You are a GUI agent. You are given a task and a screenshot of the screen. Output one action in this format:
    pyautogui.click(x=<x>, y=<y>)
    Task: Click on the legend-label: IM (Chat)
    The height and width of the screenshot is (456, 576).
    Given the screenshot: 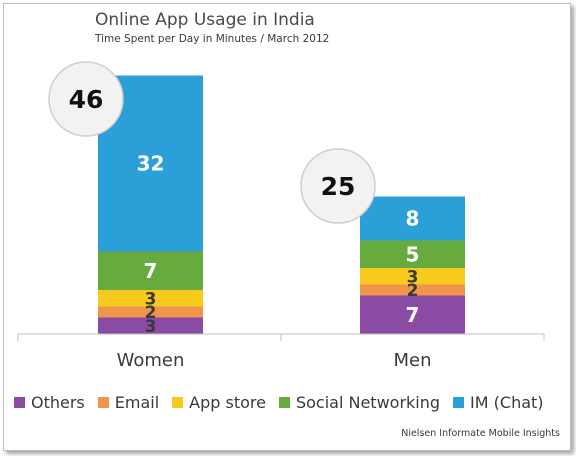 What is the action you would take?
    pyautogui.click(x=507, y=402)
    